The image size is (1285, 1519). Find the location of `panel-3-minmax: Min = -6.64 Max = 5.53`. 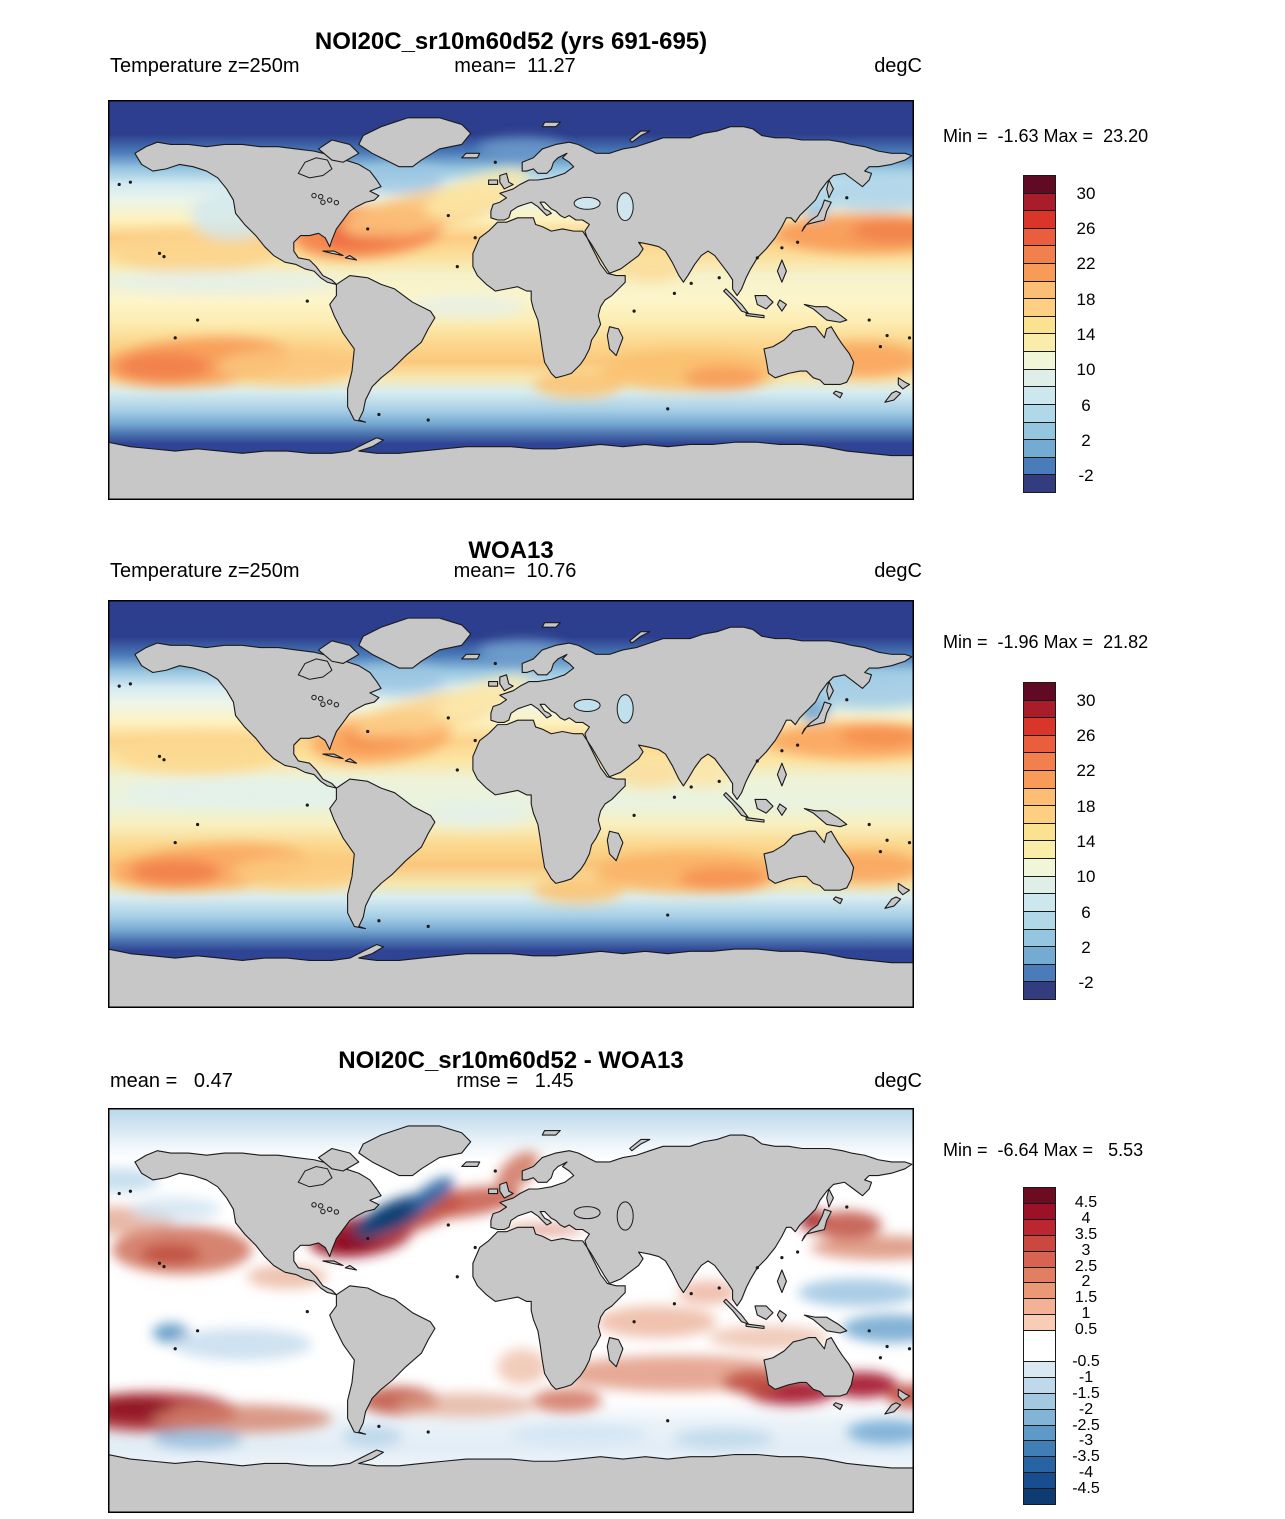

panel-3-minmax: Min = -6.64 Max = 5.53 is located at coordinates (1043, 1150).